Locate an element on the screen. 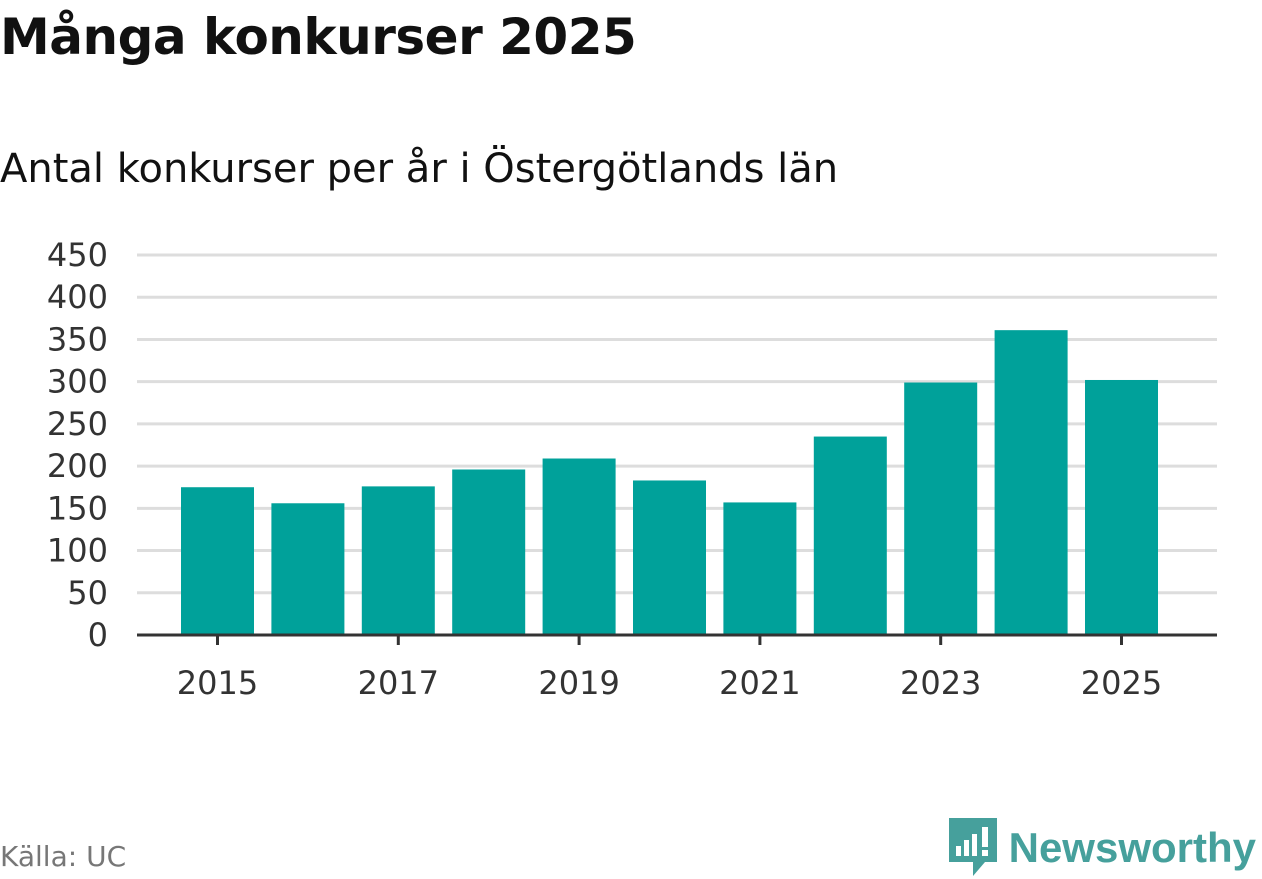 The image size is (1262, 879). x-tick-label: 2015 is located at coordinates (217, 683).